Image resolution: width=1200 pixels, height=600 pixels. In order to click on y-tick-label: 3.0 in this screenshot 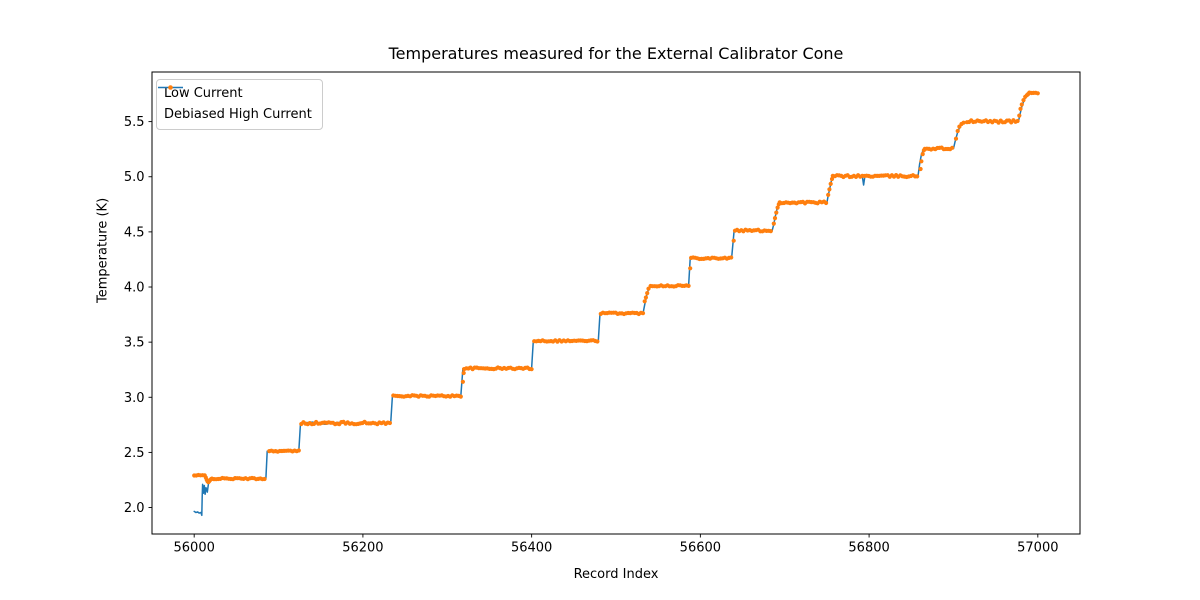, I will do `click(134, 398)`.